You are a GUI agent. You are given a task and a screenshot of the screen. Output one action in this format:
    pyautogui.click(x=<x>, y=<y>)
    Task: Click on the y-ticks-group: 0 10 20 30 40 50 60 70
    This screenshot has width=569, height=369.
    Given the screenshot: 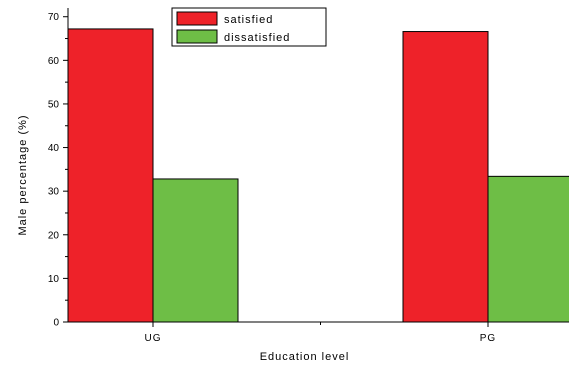 What is the action you would take?
    pyautogui.click(x=58, y=170)
    